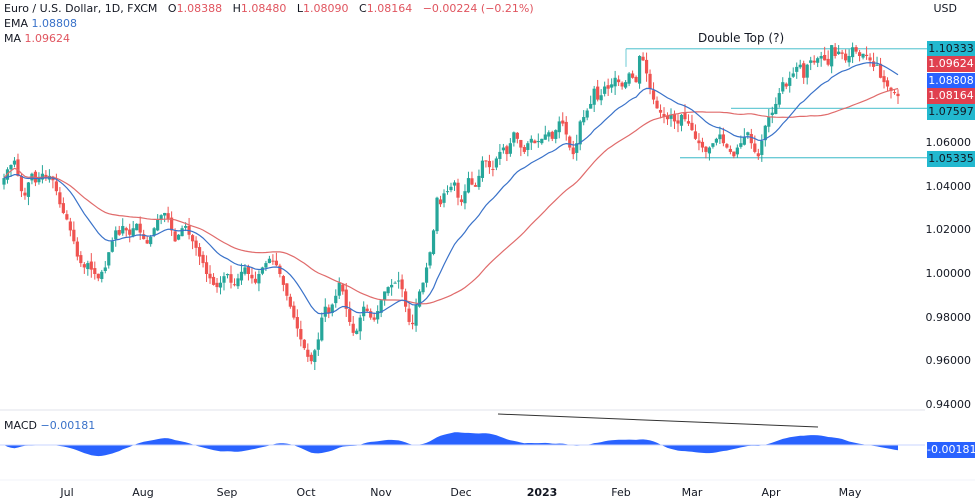  What do you see at coordinates (381, 492) in the screenshot?
I see `time-tick: Nov` at bounding box center [381, 492].